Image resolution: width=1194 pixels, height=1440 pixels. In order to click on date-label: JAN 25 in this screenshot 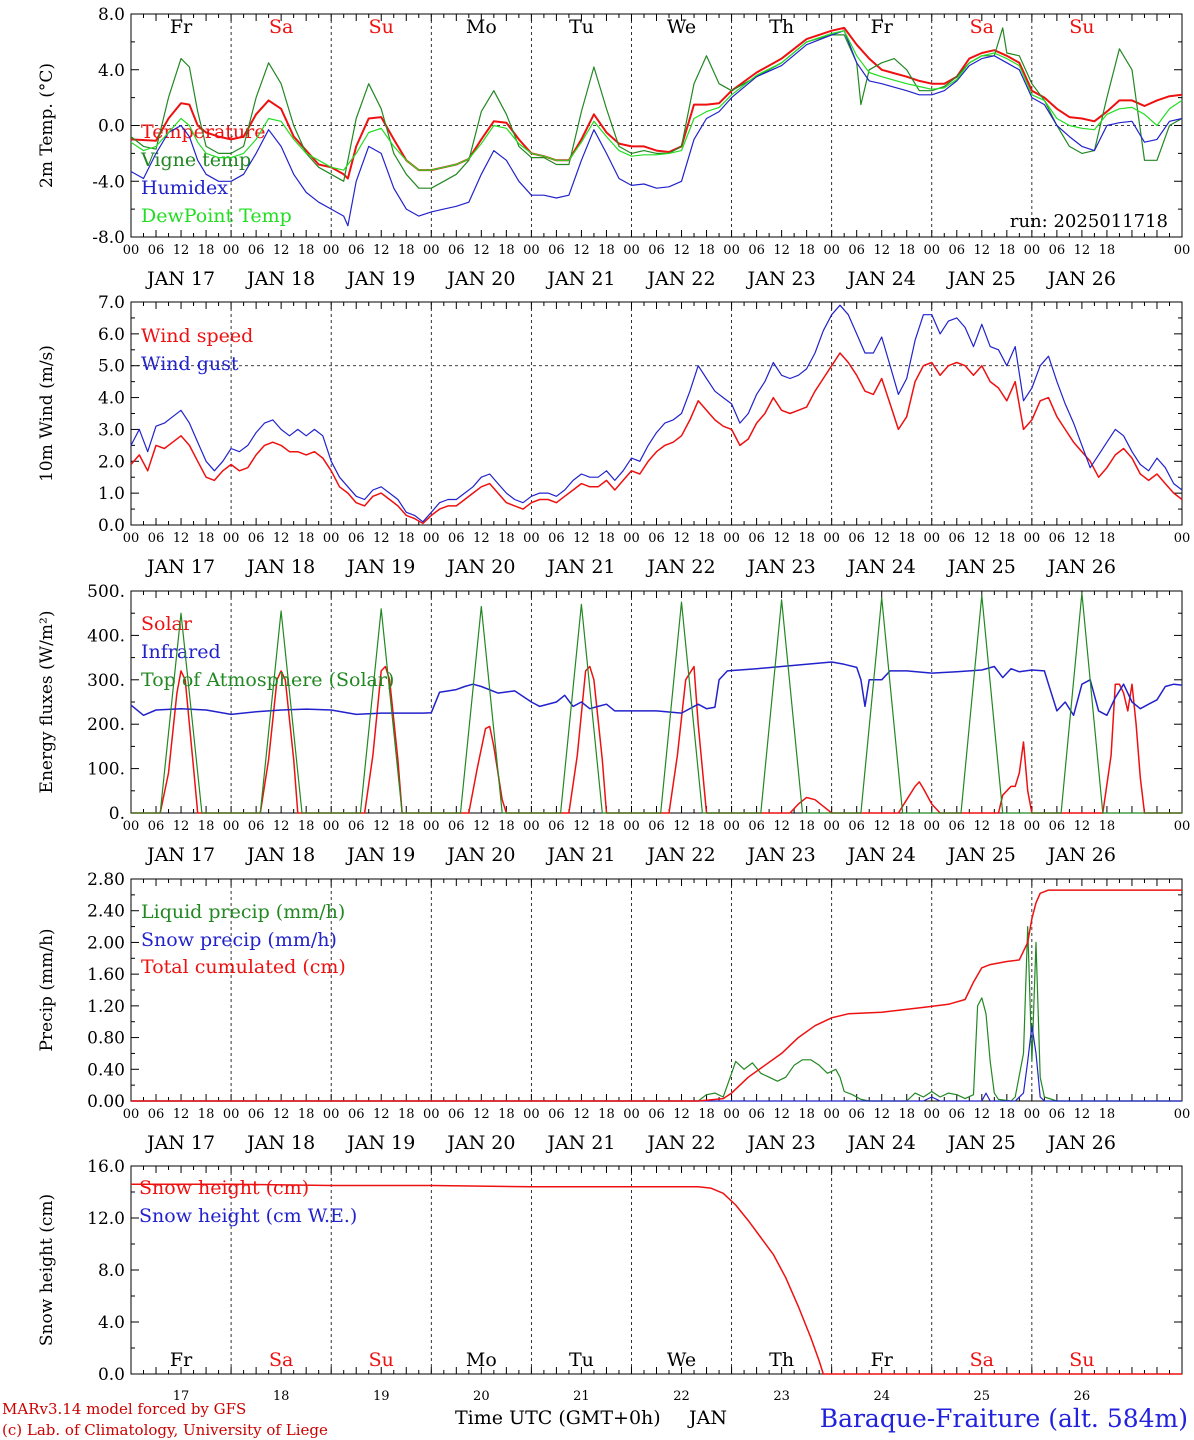, I will do `click(981, 1143)`.